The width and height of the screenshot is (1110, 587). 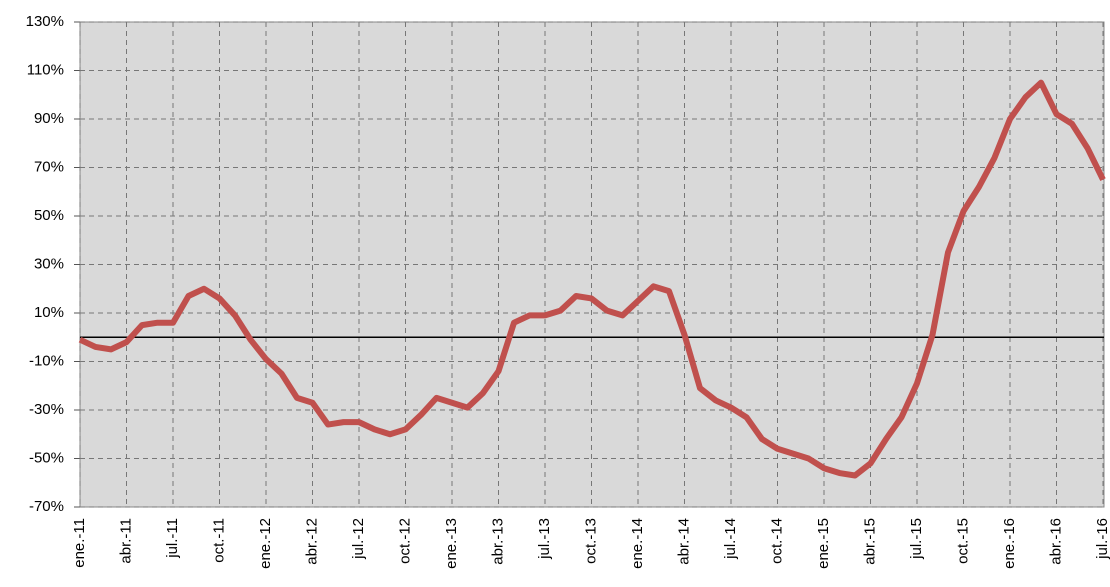 What do you see at coordinates (404, 541) in the screenshot?
I see `x-tick-label: oct.-12` at bounding box center [404, 541].